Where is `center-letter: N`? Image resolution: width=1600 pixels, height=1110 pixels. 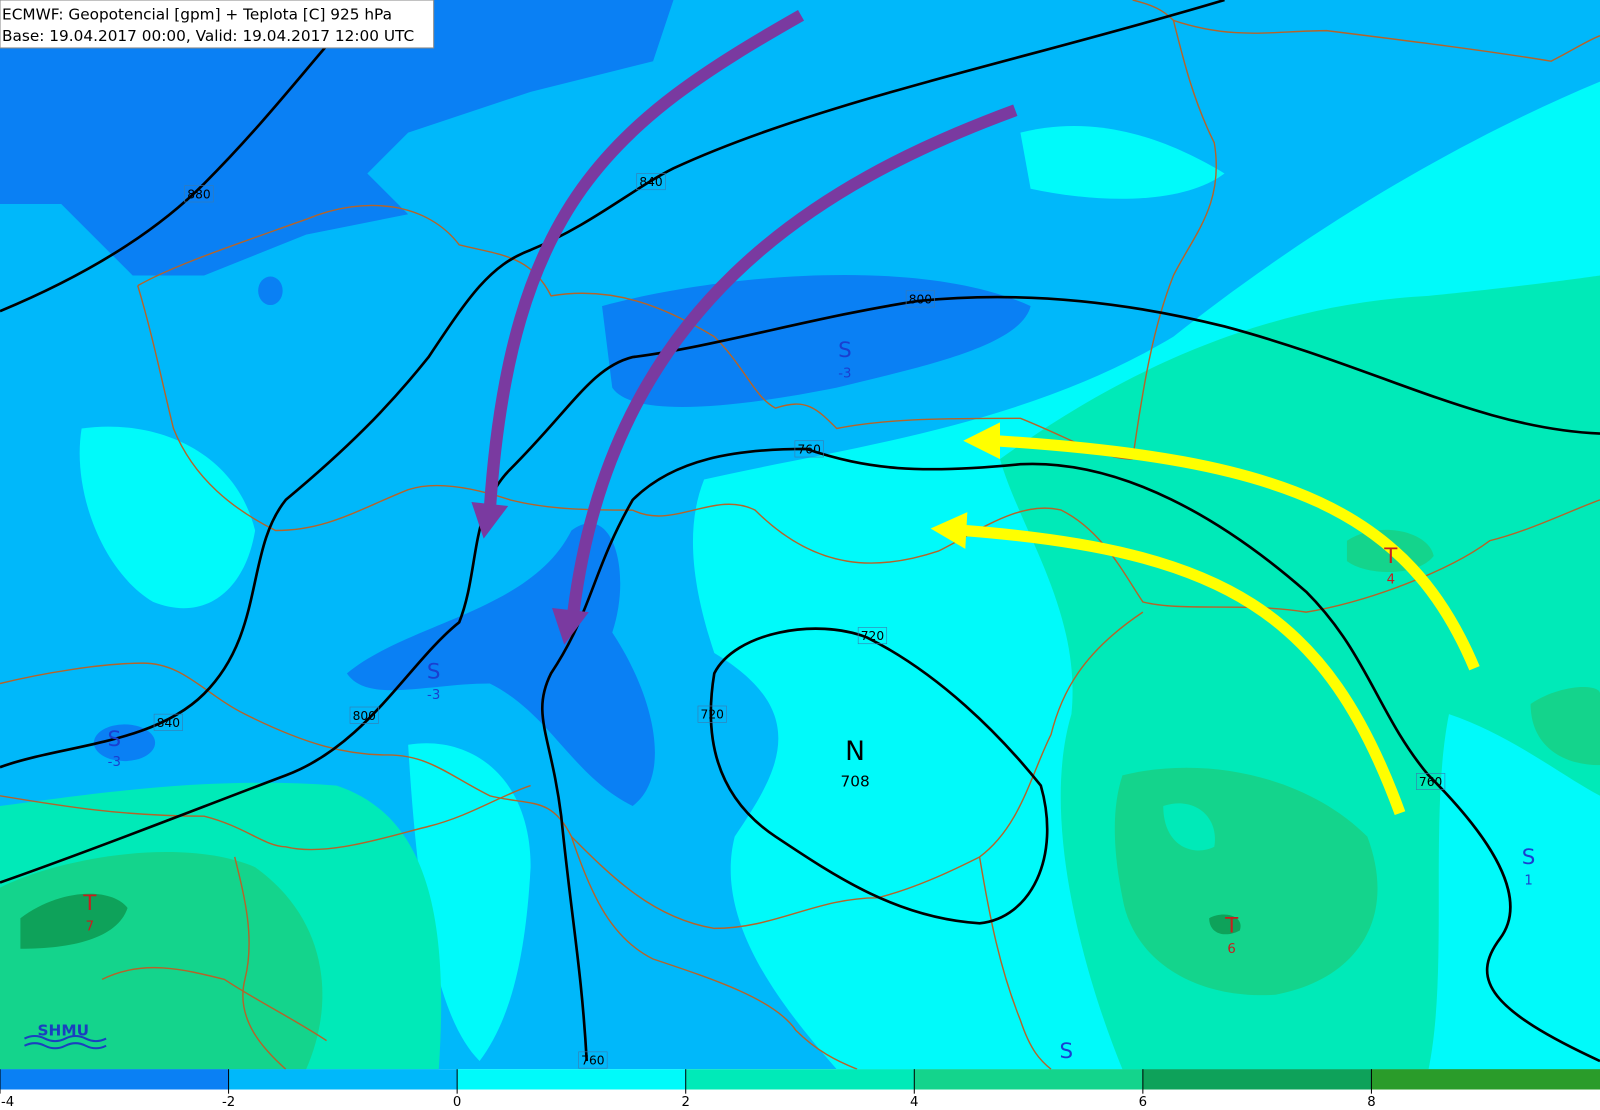
center-letter: N is located at coordinates (855, 751).